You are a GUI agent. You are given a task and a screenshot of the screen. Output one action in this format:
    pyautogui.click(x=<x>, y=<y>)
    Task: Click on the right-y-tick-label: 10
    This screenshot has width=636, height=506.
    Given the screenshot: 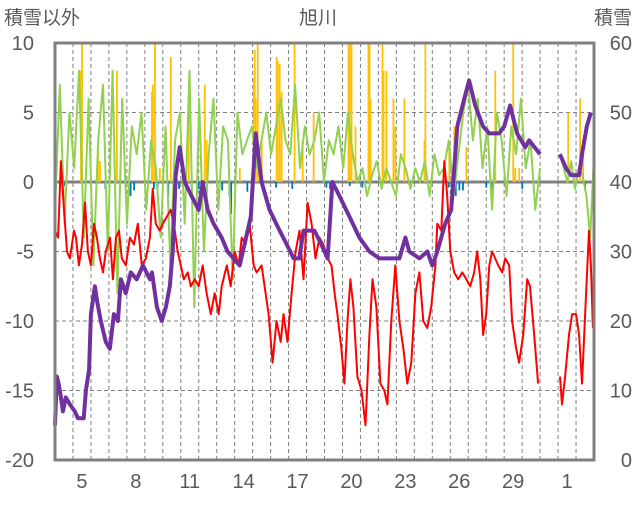 What is the action you would take?
    pyautogui.click(x=621, y=392)
    